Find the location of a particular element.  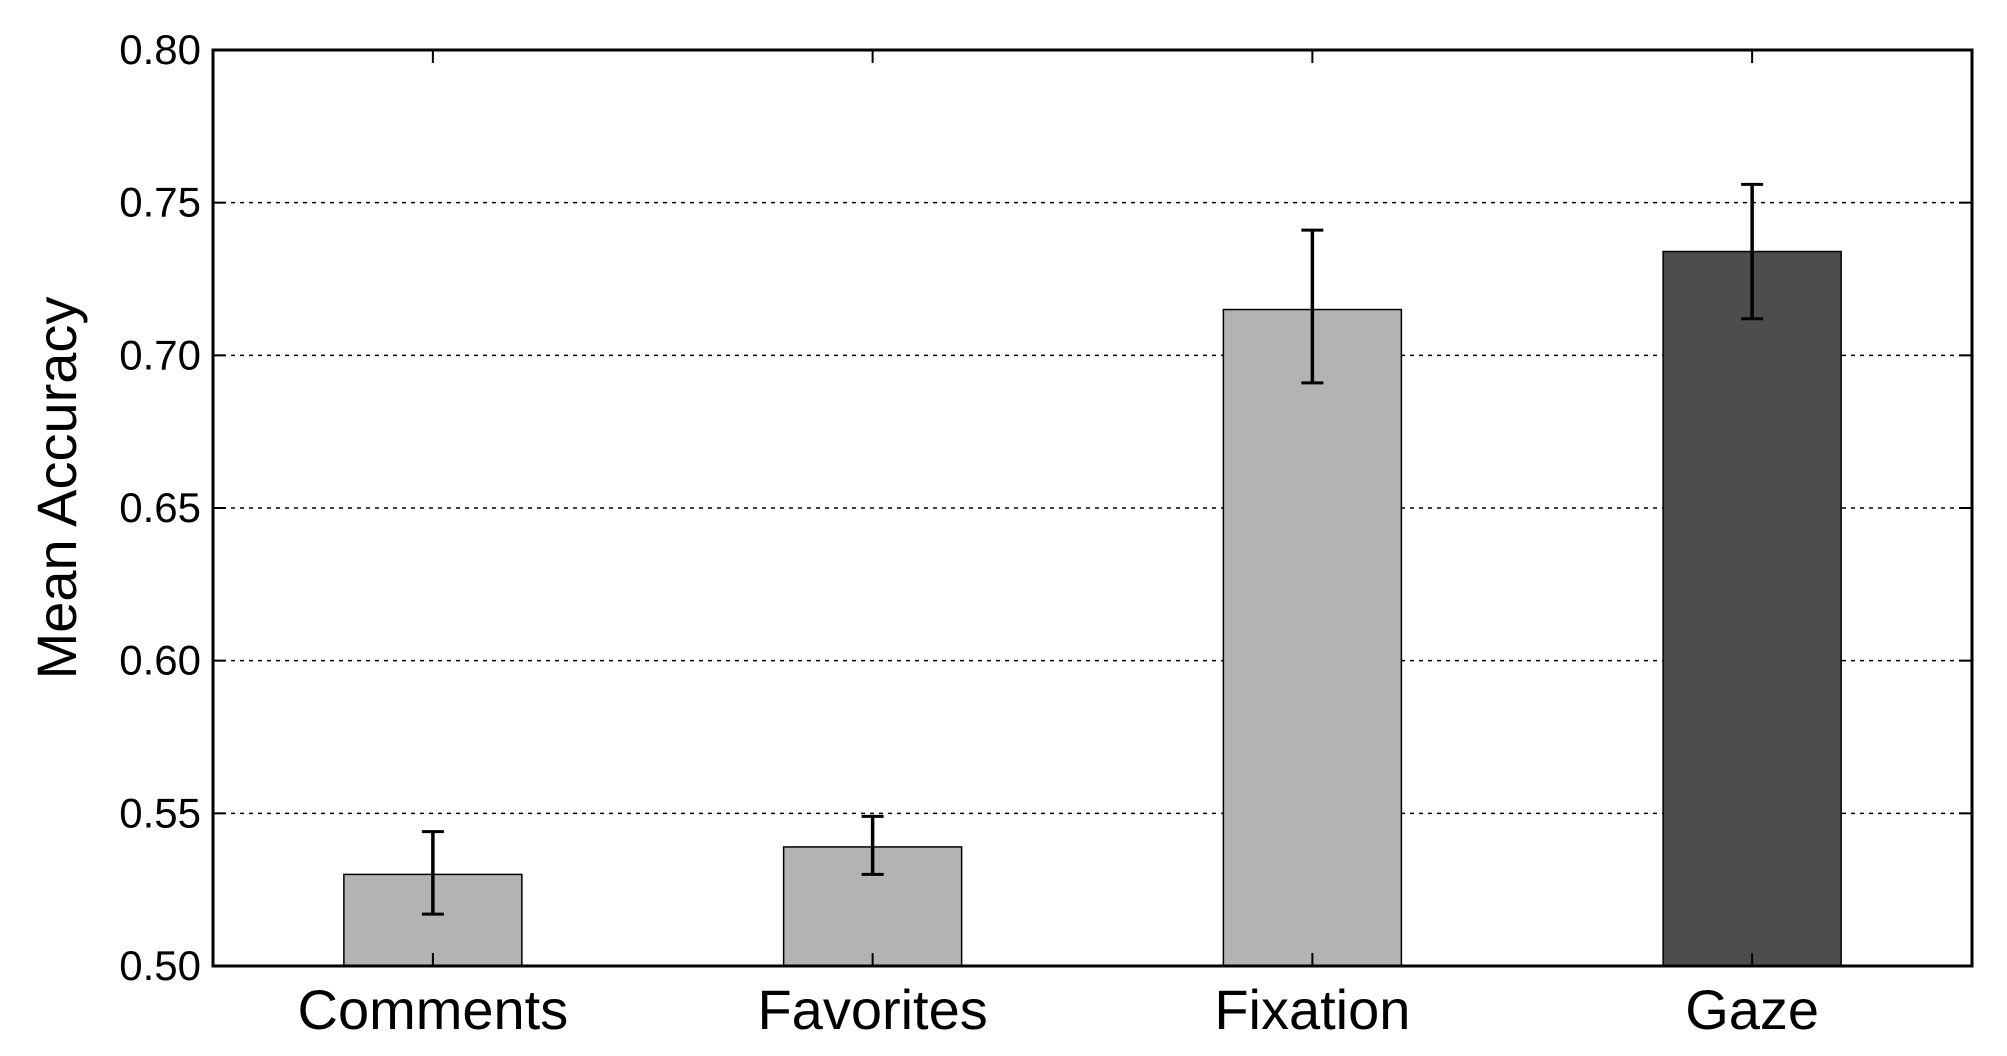

y-axis-title: Mean Accuracy is located at coordinates (56, 488).